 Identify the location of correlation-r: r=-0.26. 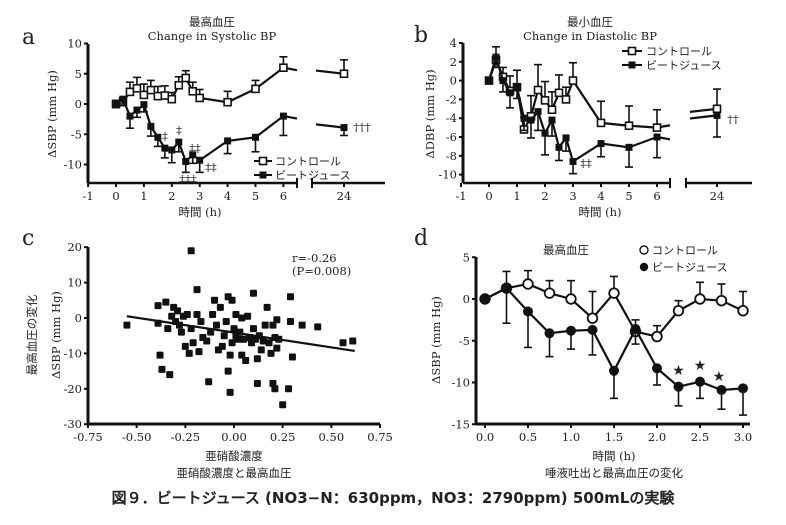
(314, 258).